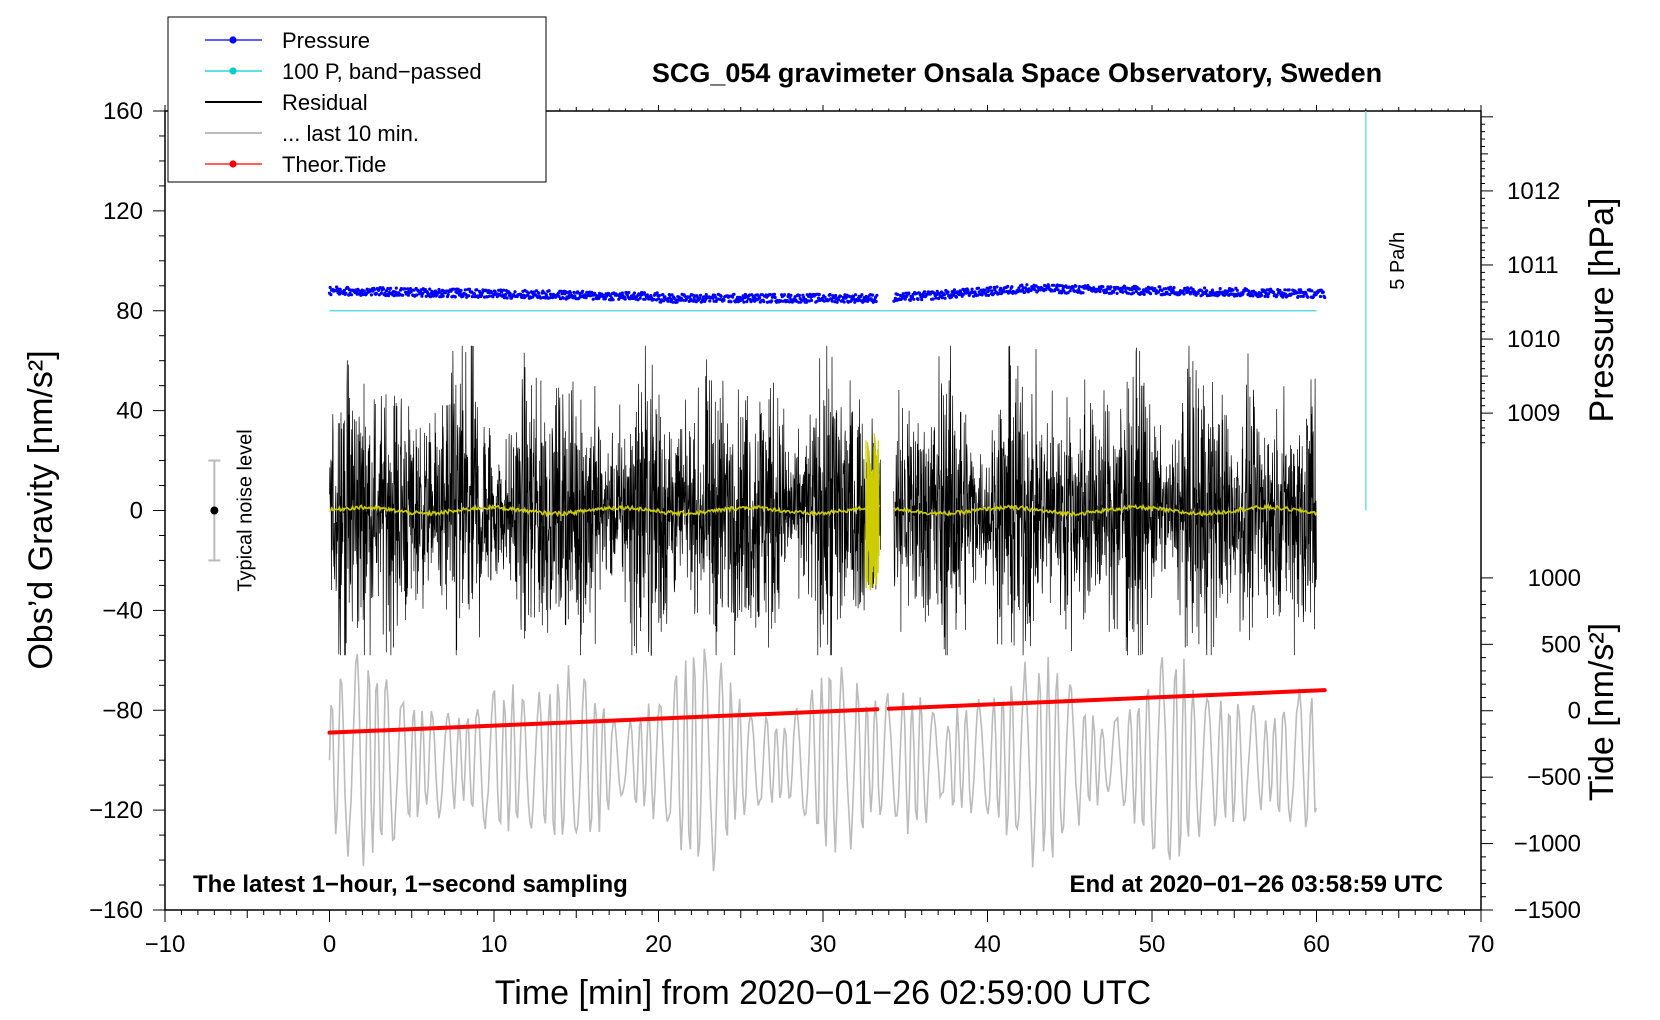 The image size is (1660, 1020). Describe the element at coordinates (1531, 744) in the screenshot. I see `y-axis-tide: 1000 500 0 −500 −1000 −1500` at that location.